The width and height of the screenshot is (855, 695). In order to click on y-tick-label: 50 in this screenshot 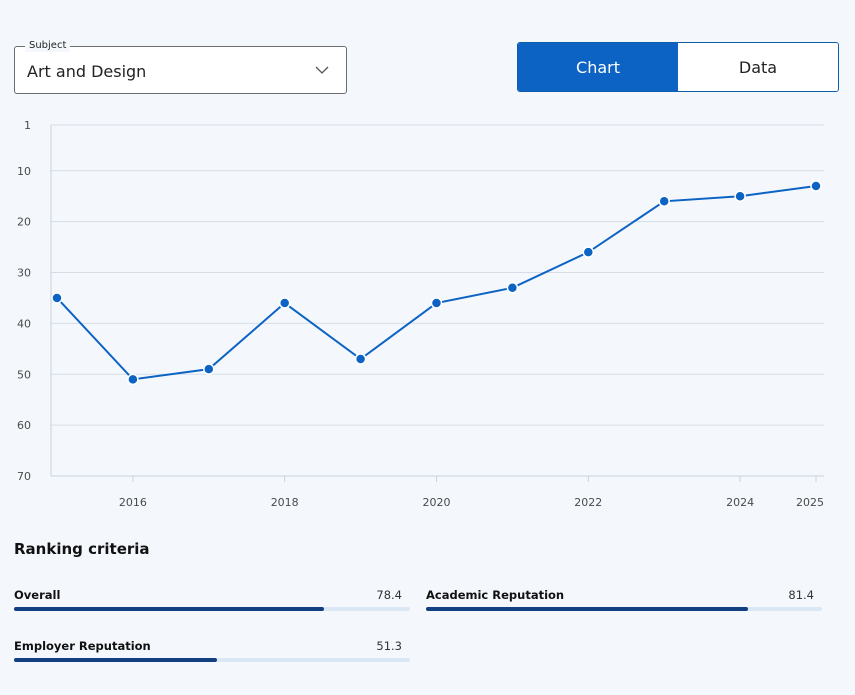, I will do `click(24, 374)`.